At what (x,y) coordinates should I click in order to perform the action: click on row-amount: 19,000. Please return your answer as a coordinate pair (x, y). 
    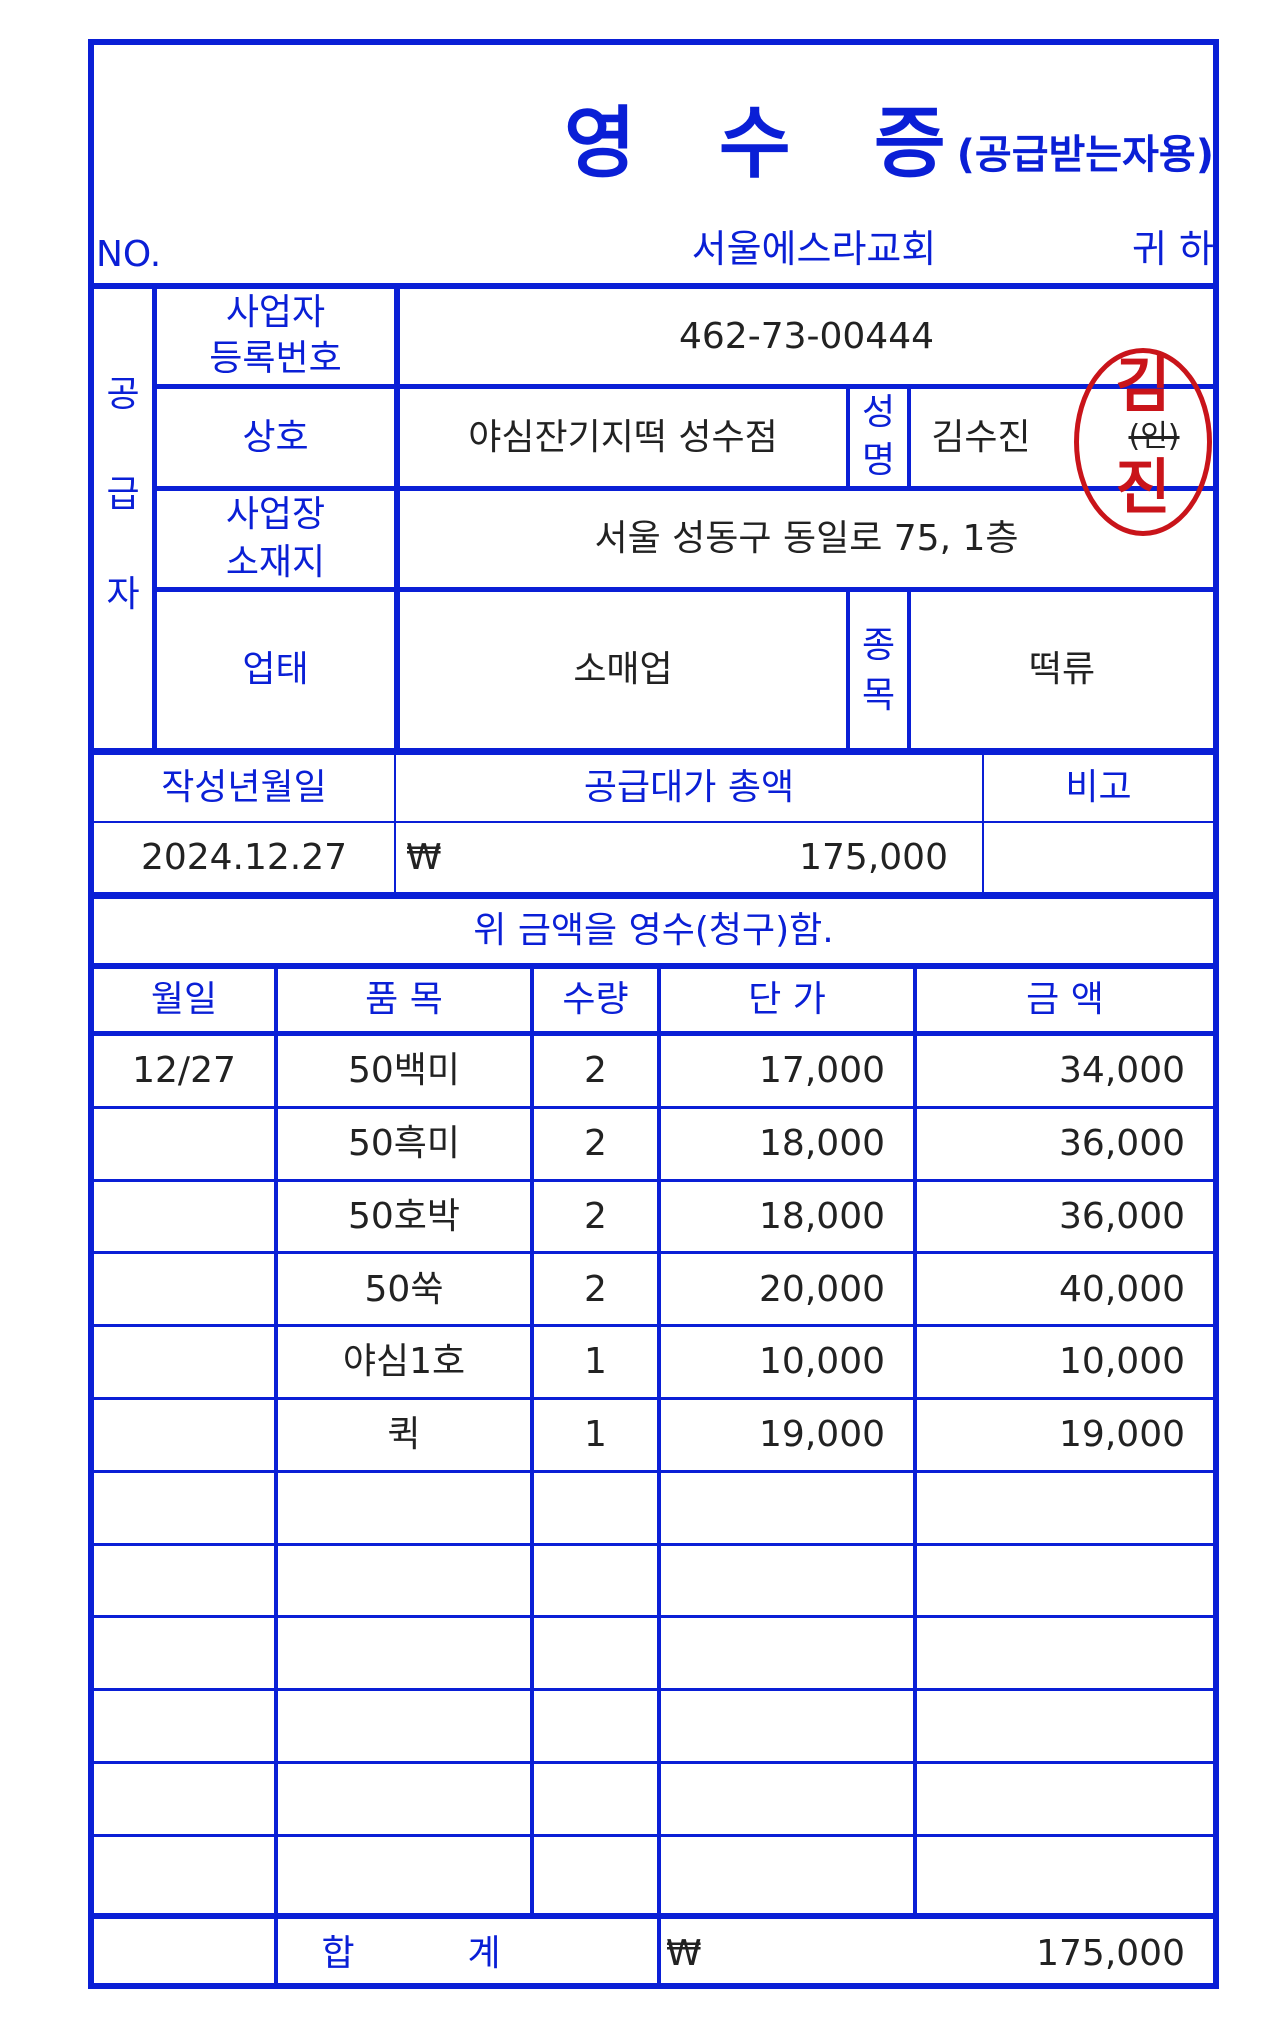
    Looking at the image, I should click on (1122, 1435).